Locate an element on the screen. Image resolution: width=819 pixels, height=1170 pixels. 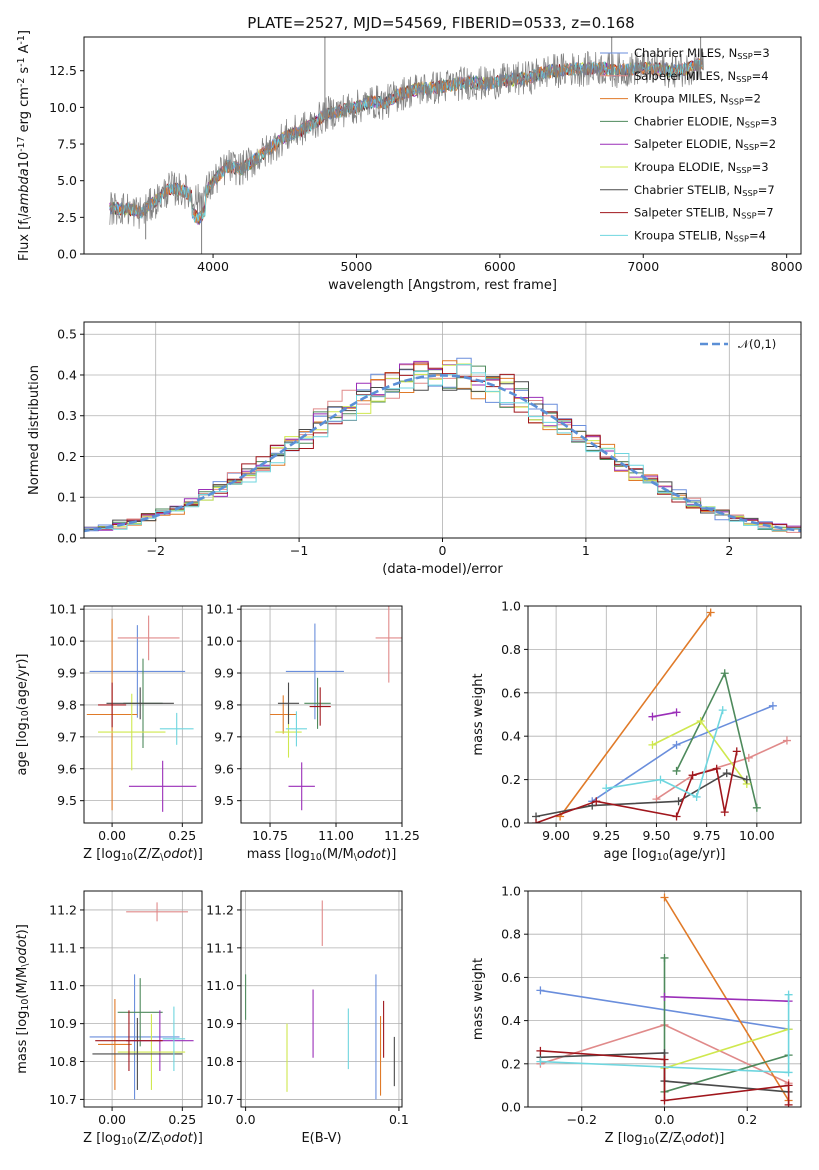
x-tick-label: 0.0 is located at coordinates (665, 1119).